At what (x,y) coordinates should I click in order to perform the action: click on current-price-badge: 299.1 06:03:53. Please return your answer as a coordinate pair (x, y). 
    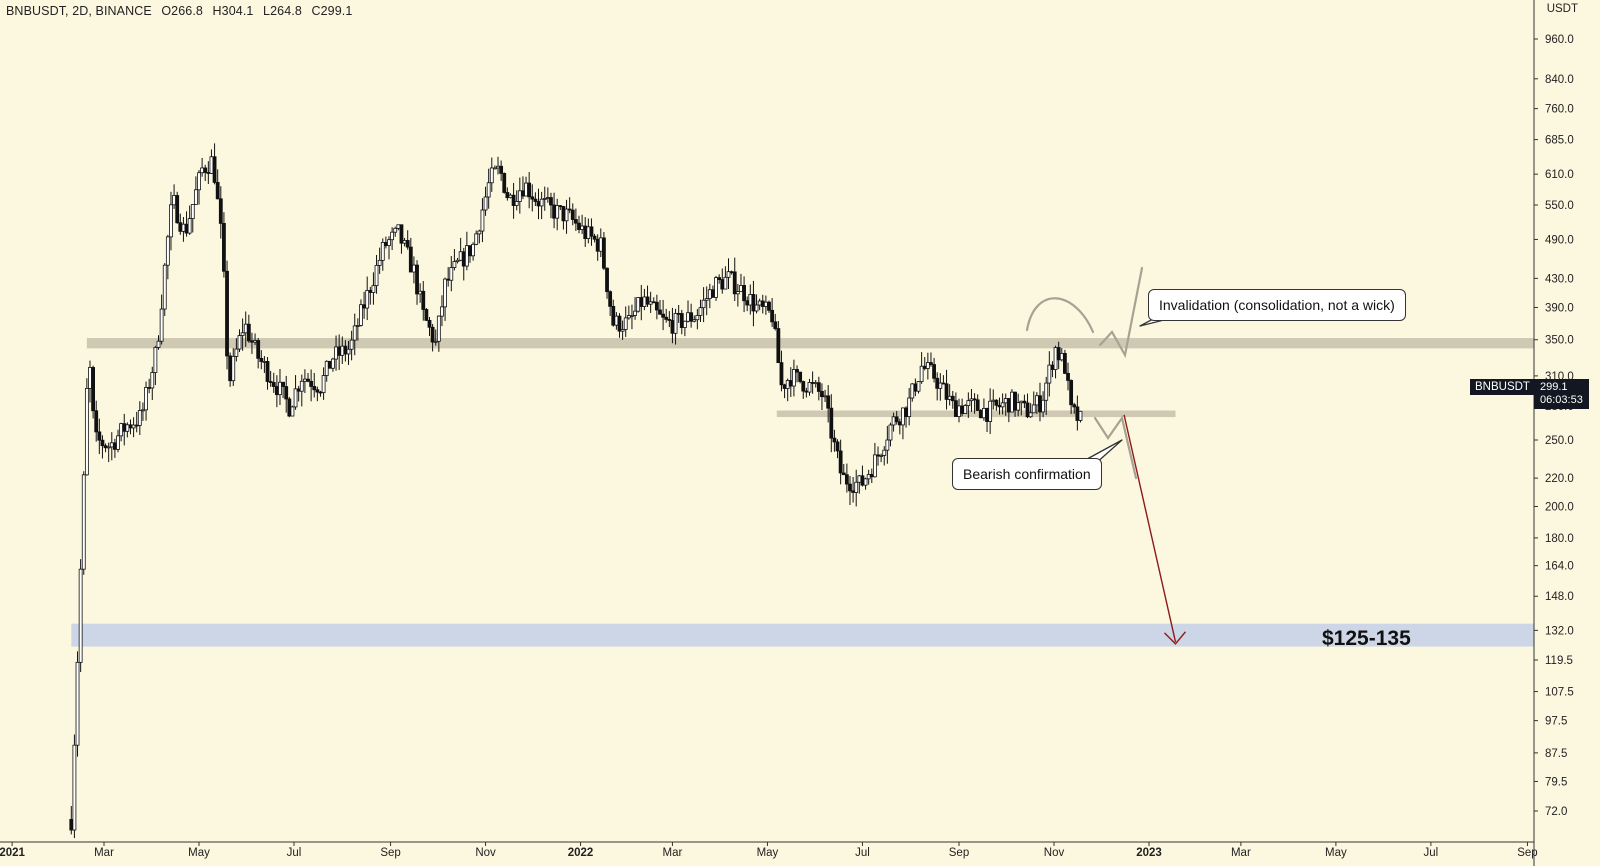
    Looking at the image, I should click on (1561, 394).